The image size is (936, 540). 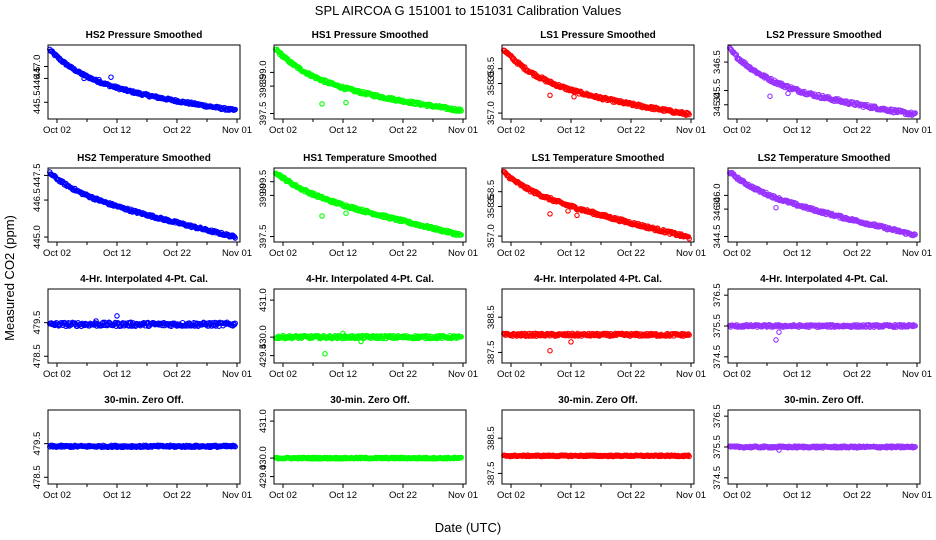 I want to click on panel-title: HS2 Temperature Smoothed, so click(x=144, y=158).